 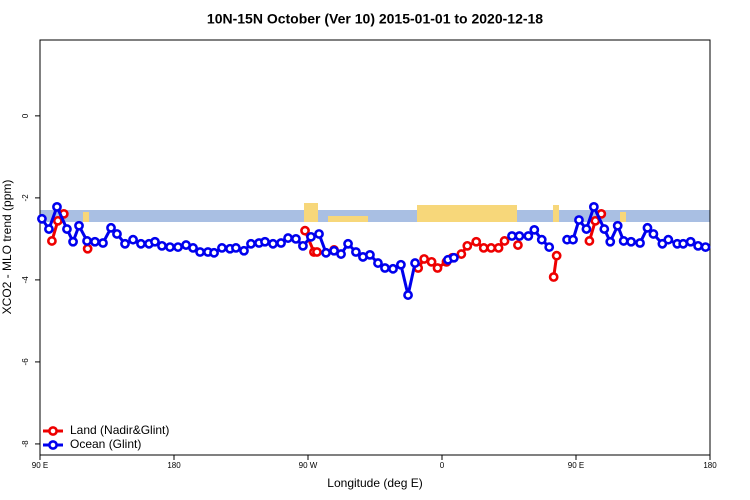 I want to click on x-axis-label: Longitude (deg E), so click(x=374, y=483).